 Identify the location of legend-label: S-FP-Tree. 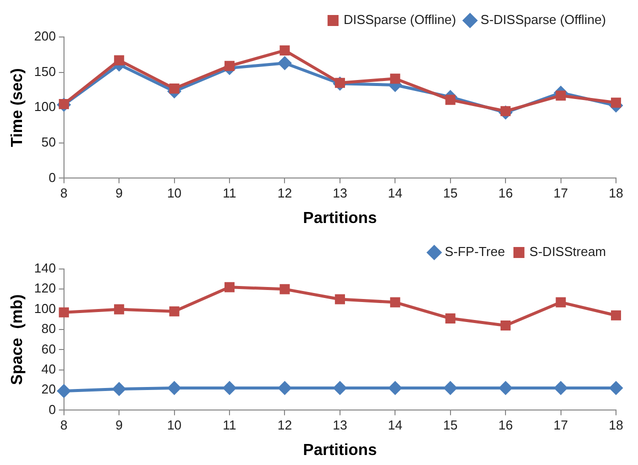
(474, 252).